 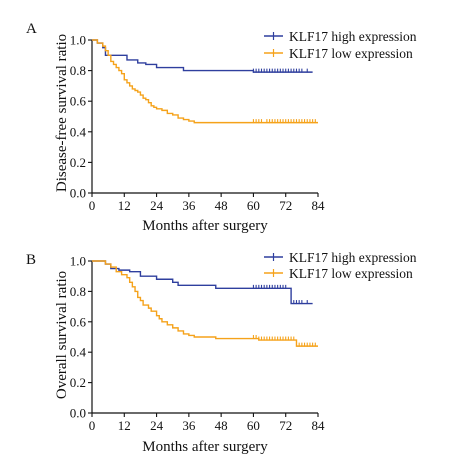 What do you see at coordinates (157, 425) in the screenshot?
I see `panel-b-x-tick-label: 24` at bounding box center [157, 425].